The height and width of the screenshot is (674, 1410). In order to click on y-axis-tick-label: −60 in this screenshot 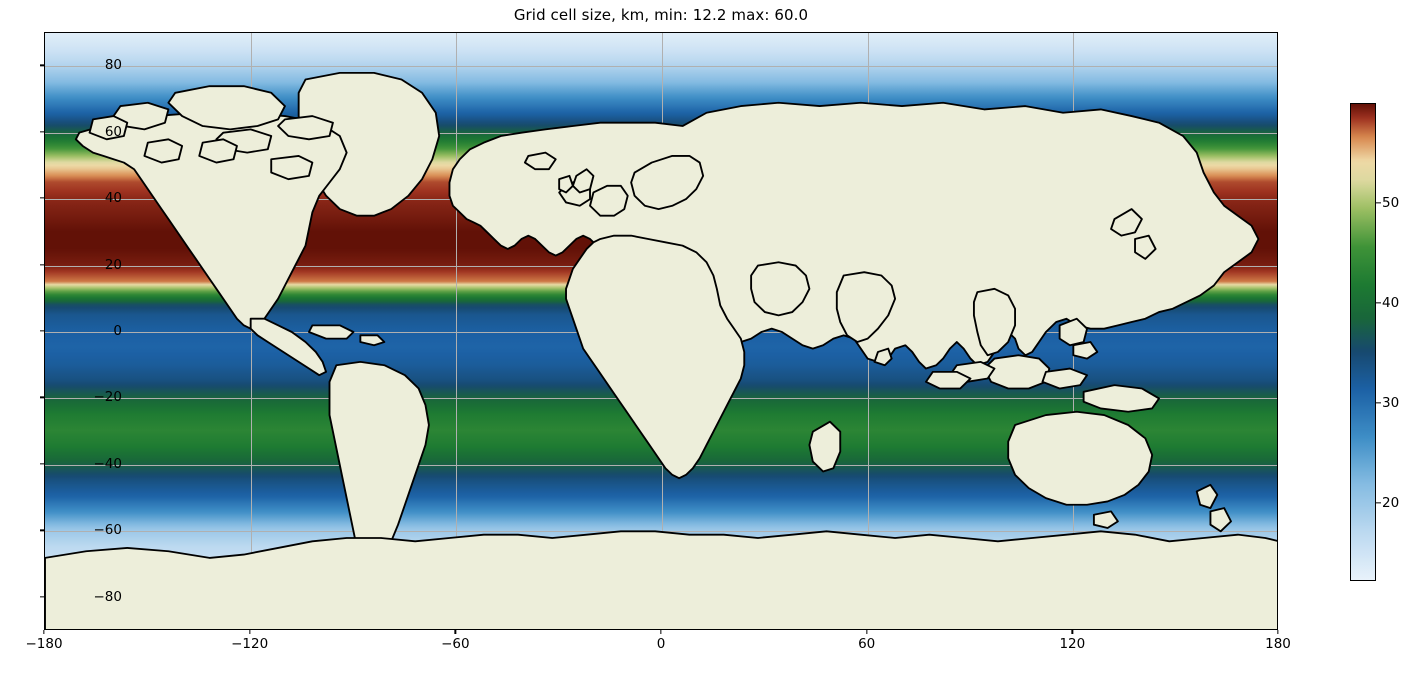, I will do `click(108, 530)`.